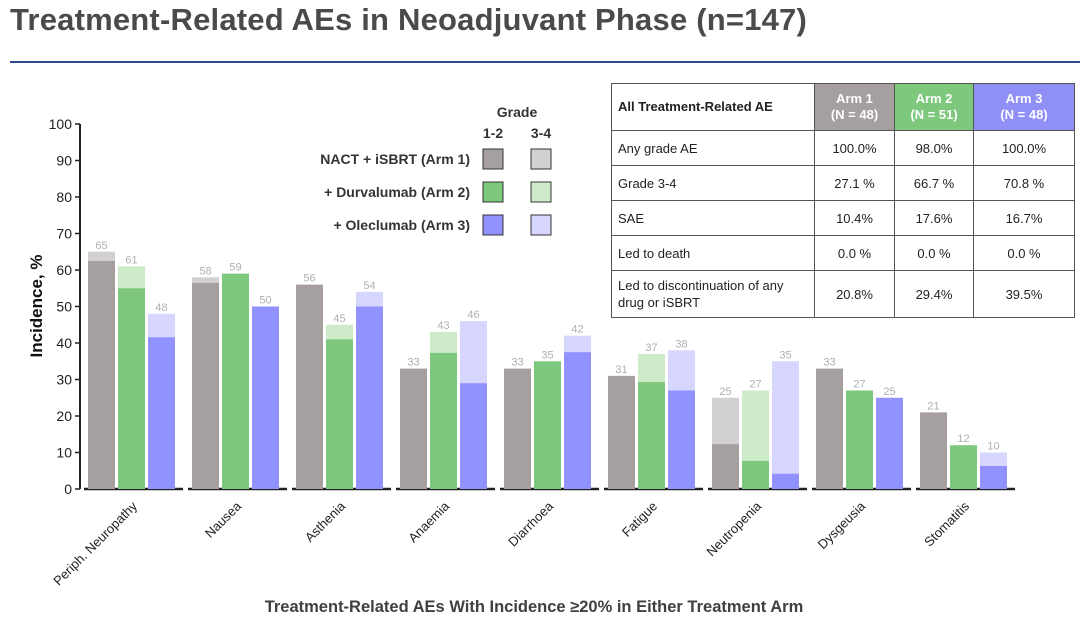 This screenshot has width=1080, height=619. Describe the element at coordinates (934, 294) in the screenshot. I see `cell-value: 29.4%` at that location.